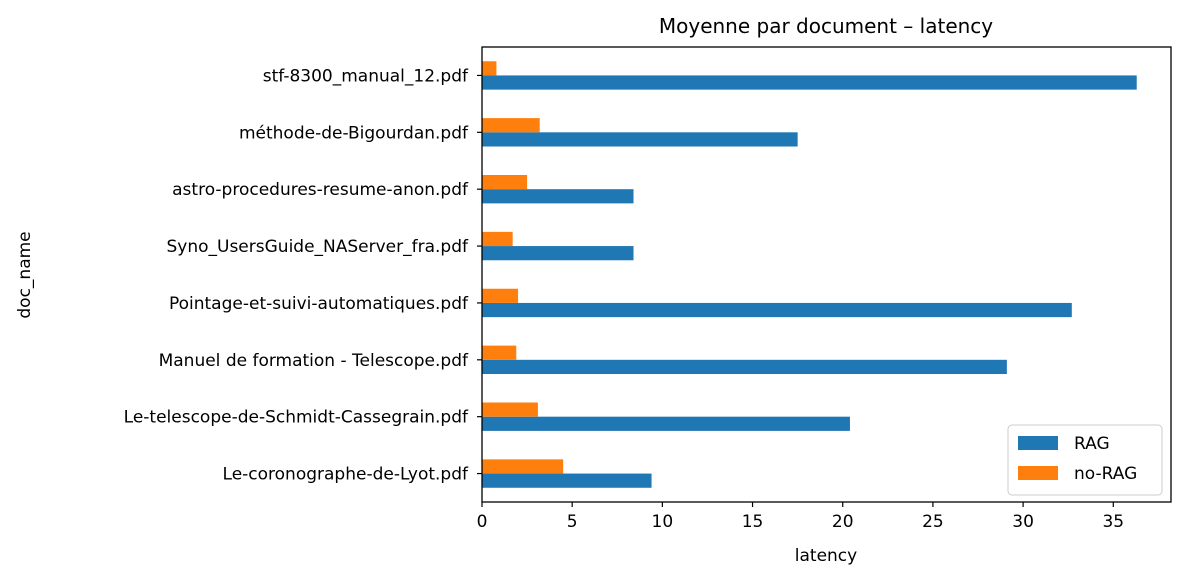  I want to click on chart-title: Moyenne par document – latency, so click(826, 26).